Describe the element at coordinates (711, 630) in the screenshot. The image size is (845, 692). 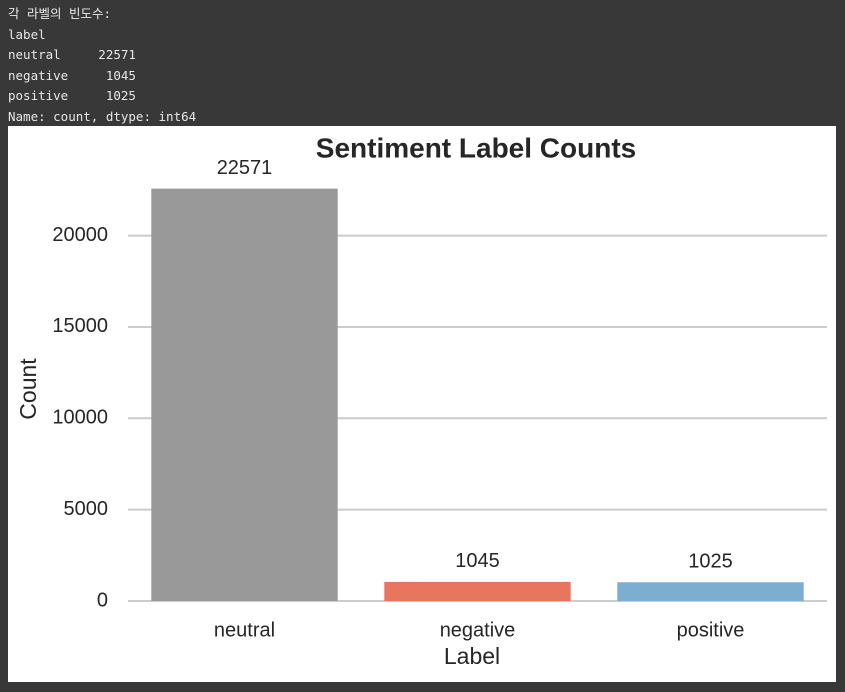
I see `x-tick-label: positive` at that location.